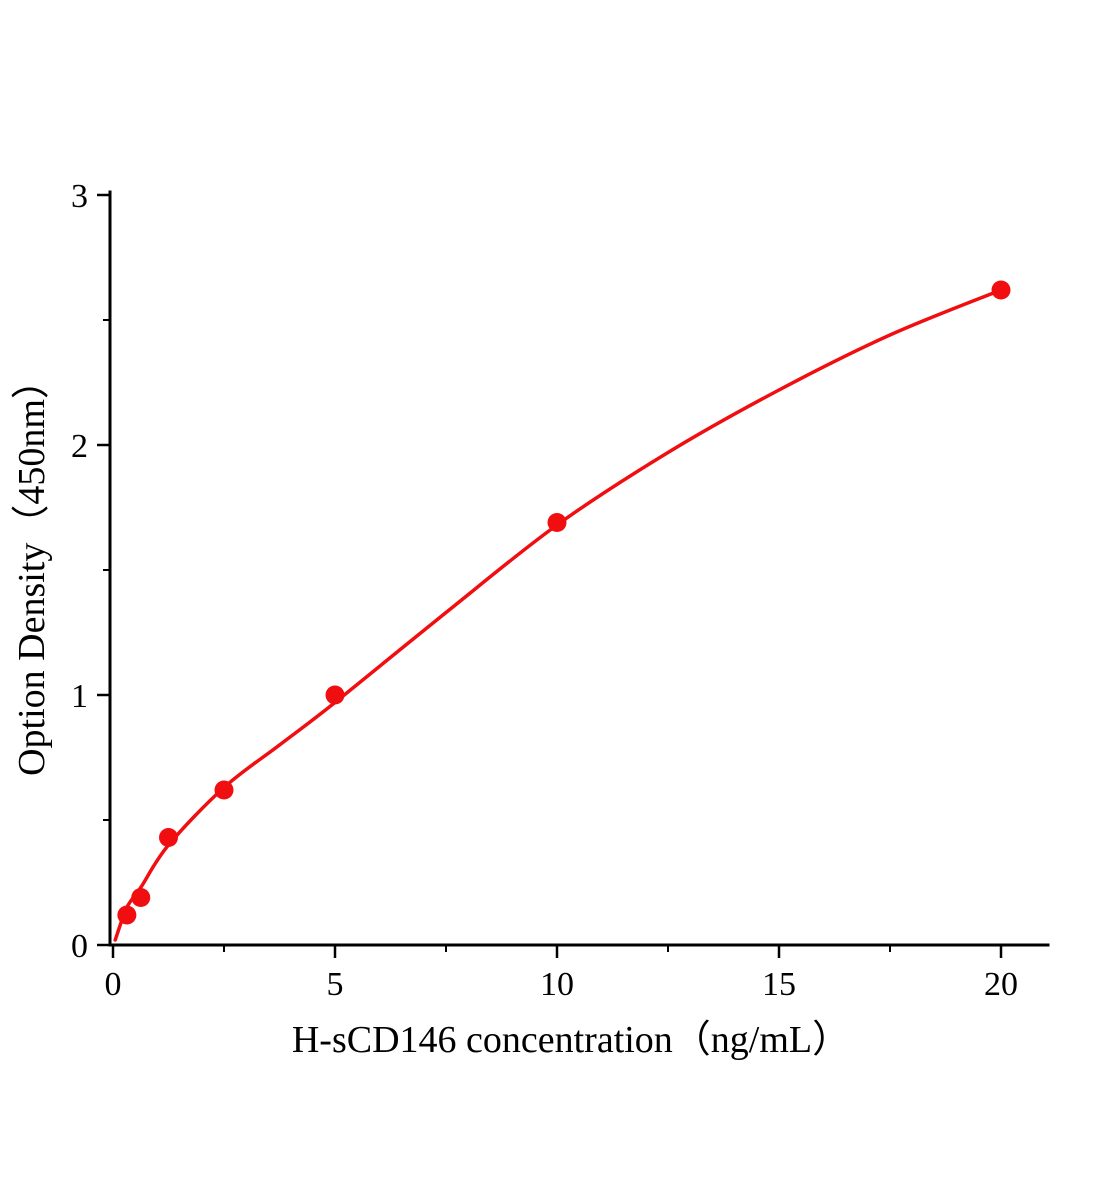 This screenshot has height=1200, width=1104. What do you see at coordinates (79, 196) in the screenshot?
I see `y-tick-label: 3` at bounding box center [79, 196].